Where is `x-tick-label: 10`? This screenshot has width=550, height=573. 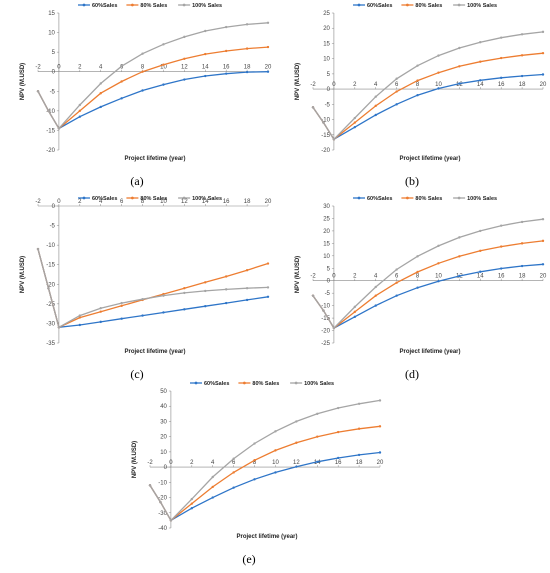
x-tick-label: 10 is located at coordinates (163, 68).